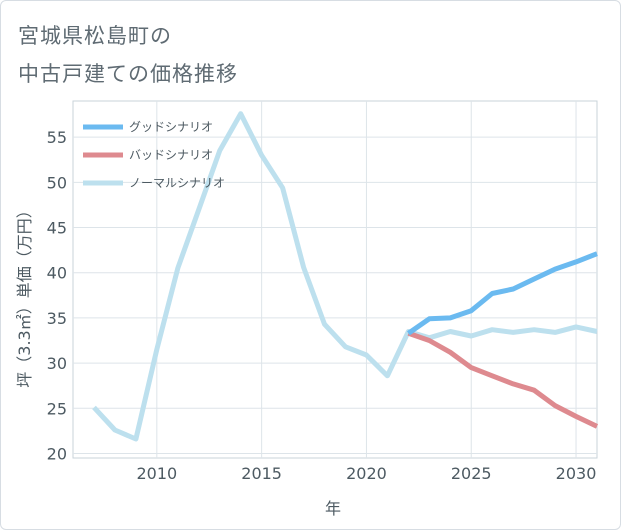 This screenshot has width=621, height=530. I want to click on legend-label: ノーマルシナリオ, so click(177, 183).